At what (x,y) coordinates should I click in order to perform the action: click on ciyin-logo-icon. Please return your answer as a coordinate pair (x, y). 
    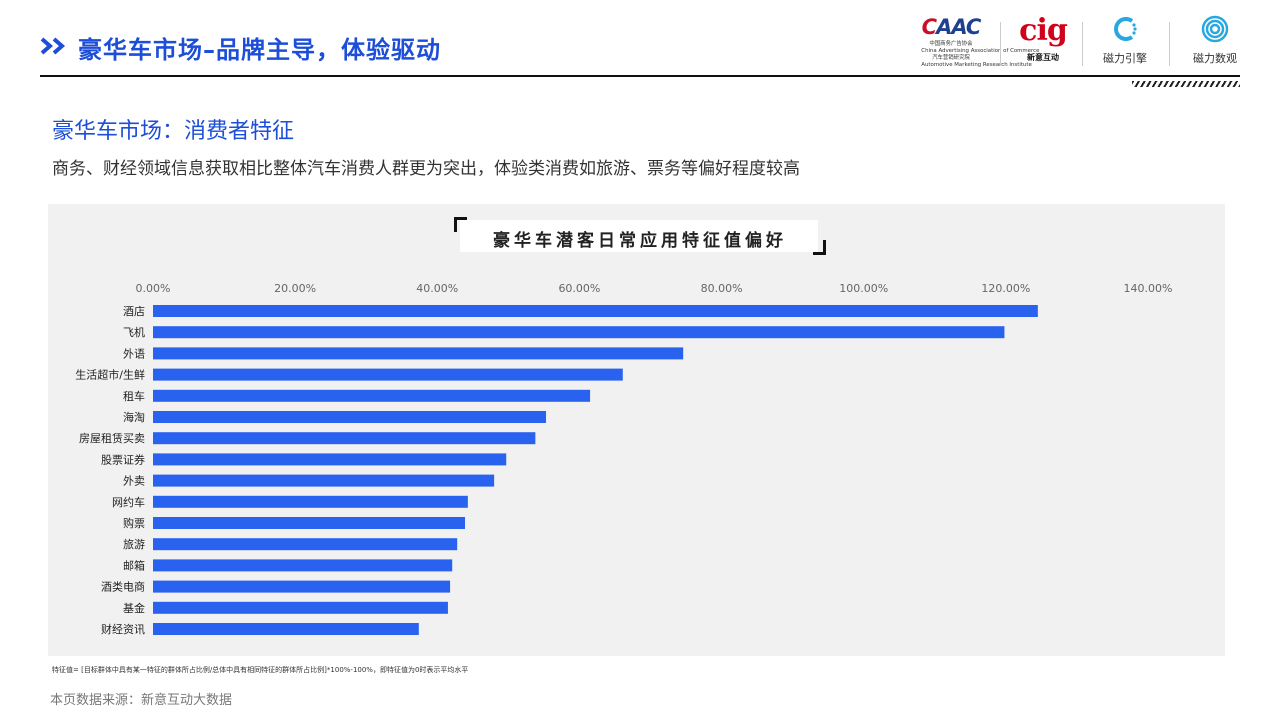
    Looking at the image, I should click on (1125, 29).